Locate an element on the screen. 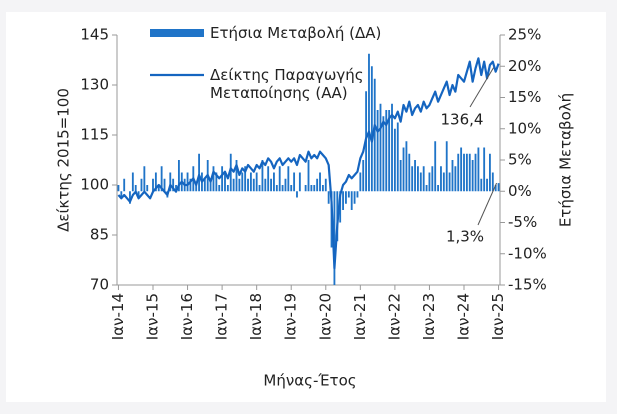  y2-tick-label: 0% is located at coordinates (520, 191).